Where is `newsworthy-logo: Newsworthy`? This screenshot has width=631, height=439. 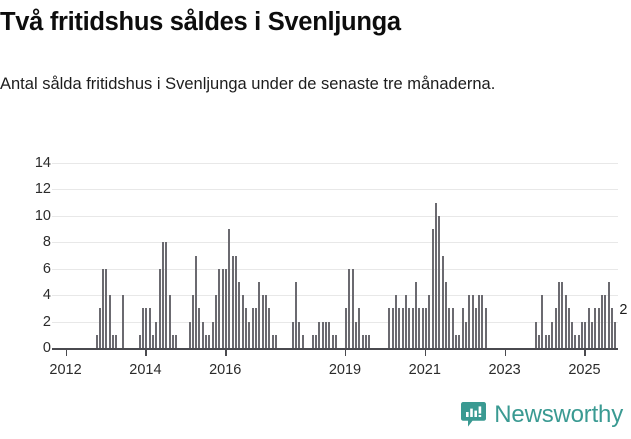 newsworthy-logo: Newsworthy is located at coordinates (541, 414).